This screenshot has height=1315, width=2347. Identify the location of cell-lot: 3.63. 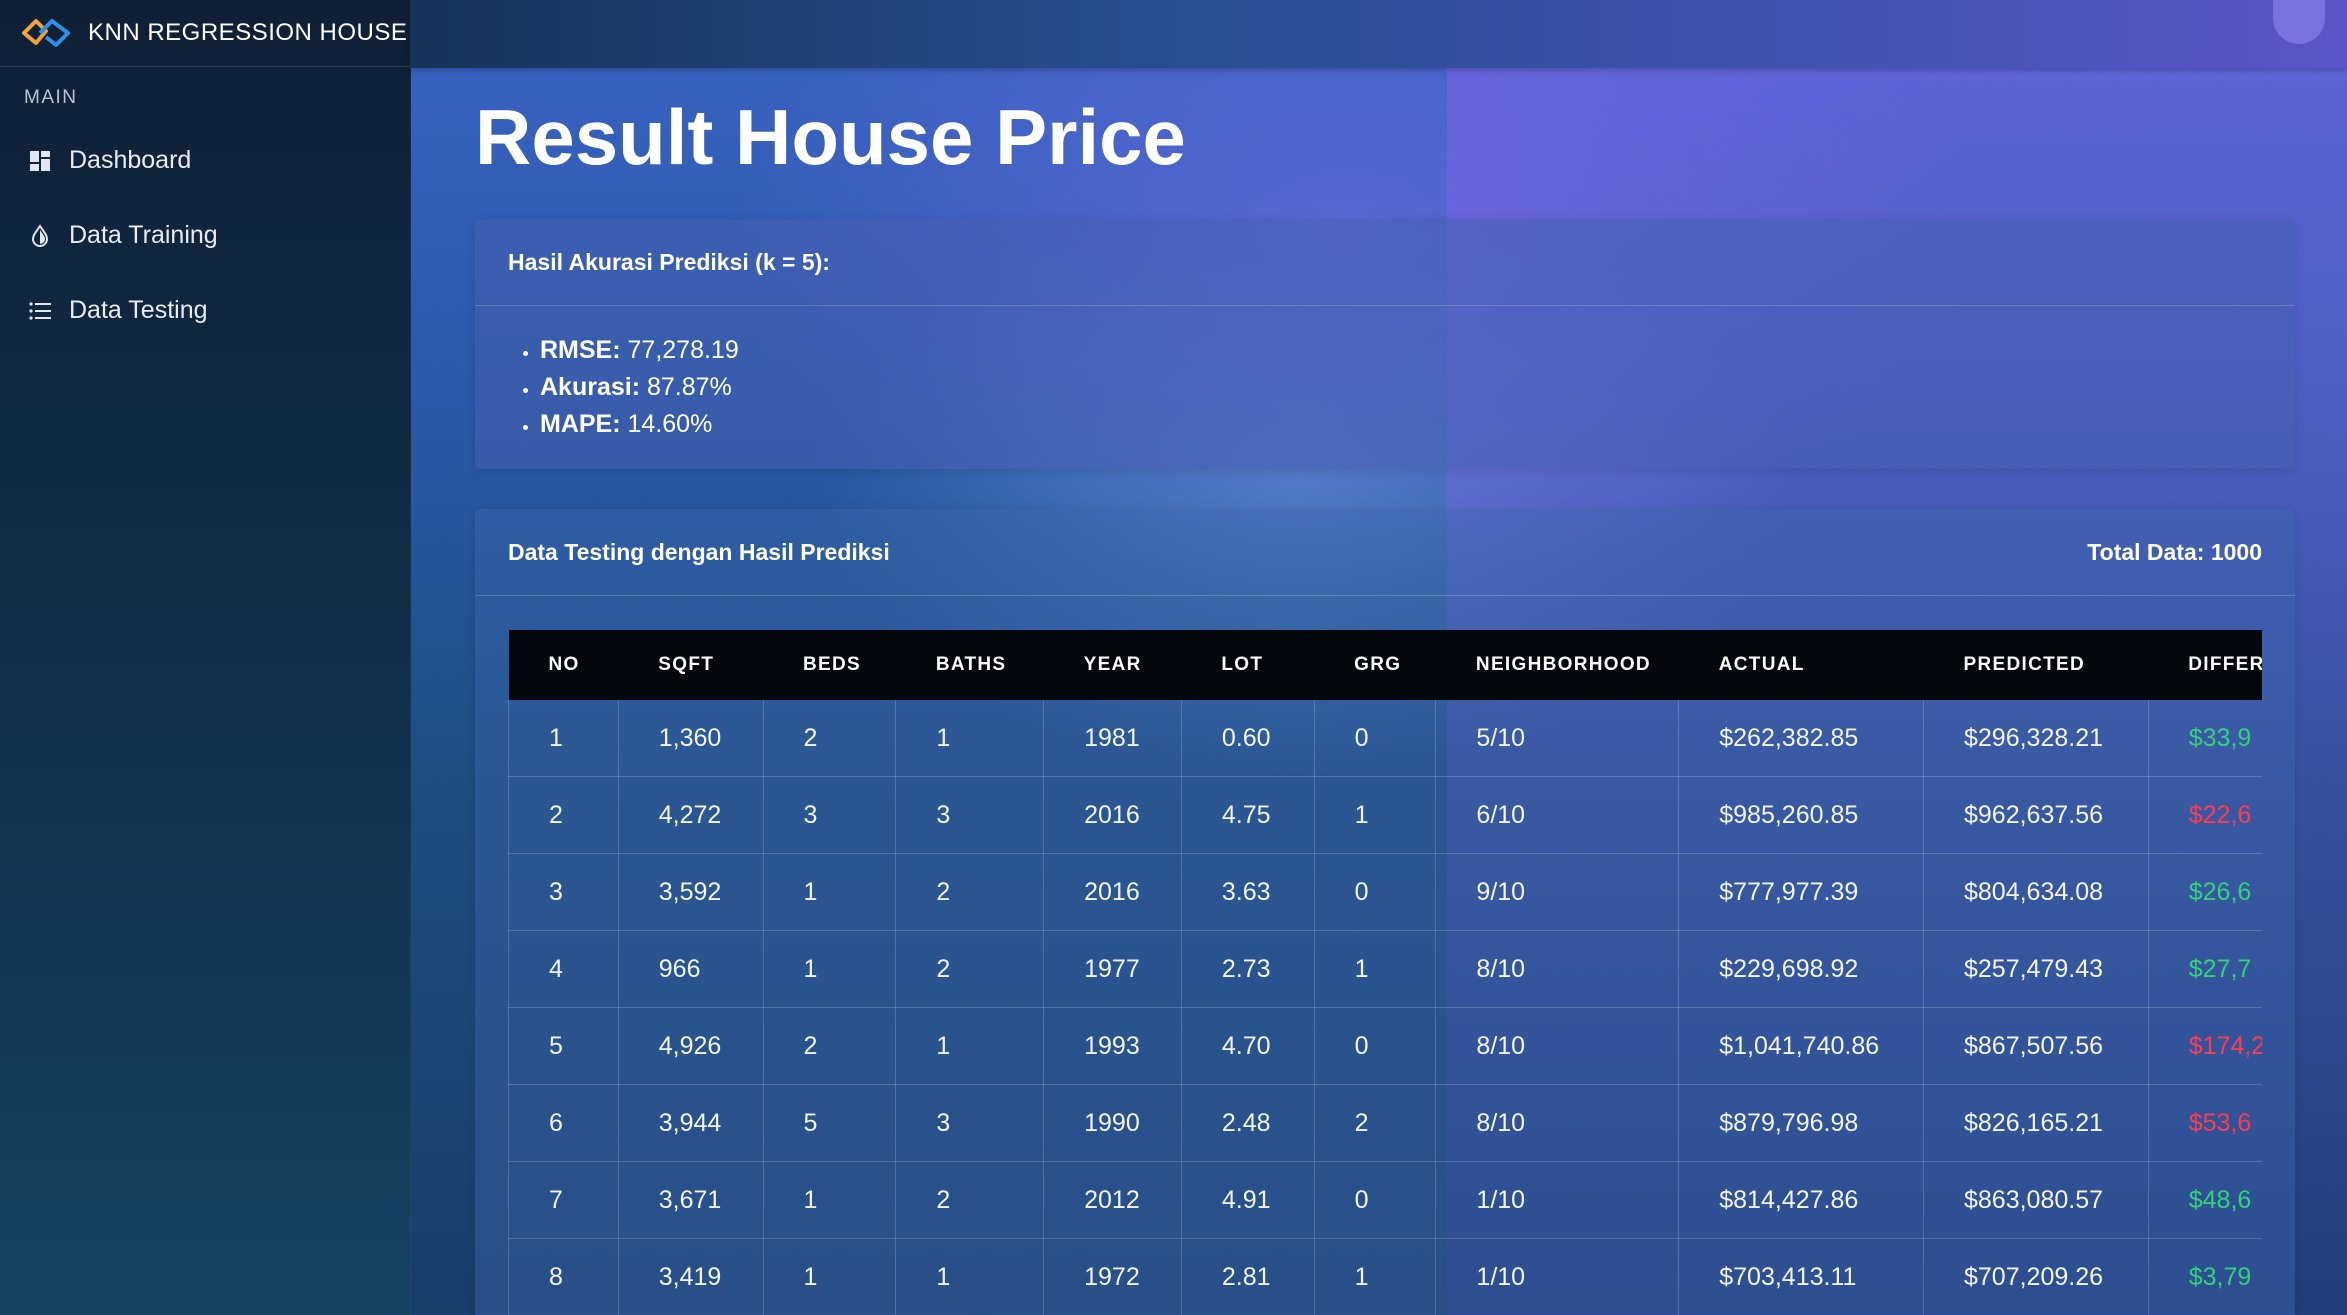
(1248, 892).